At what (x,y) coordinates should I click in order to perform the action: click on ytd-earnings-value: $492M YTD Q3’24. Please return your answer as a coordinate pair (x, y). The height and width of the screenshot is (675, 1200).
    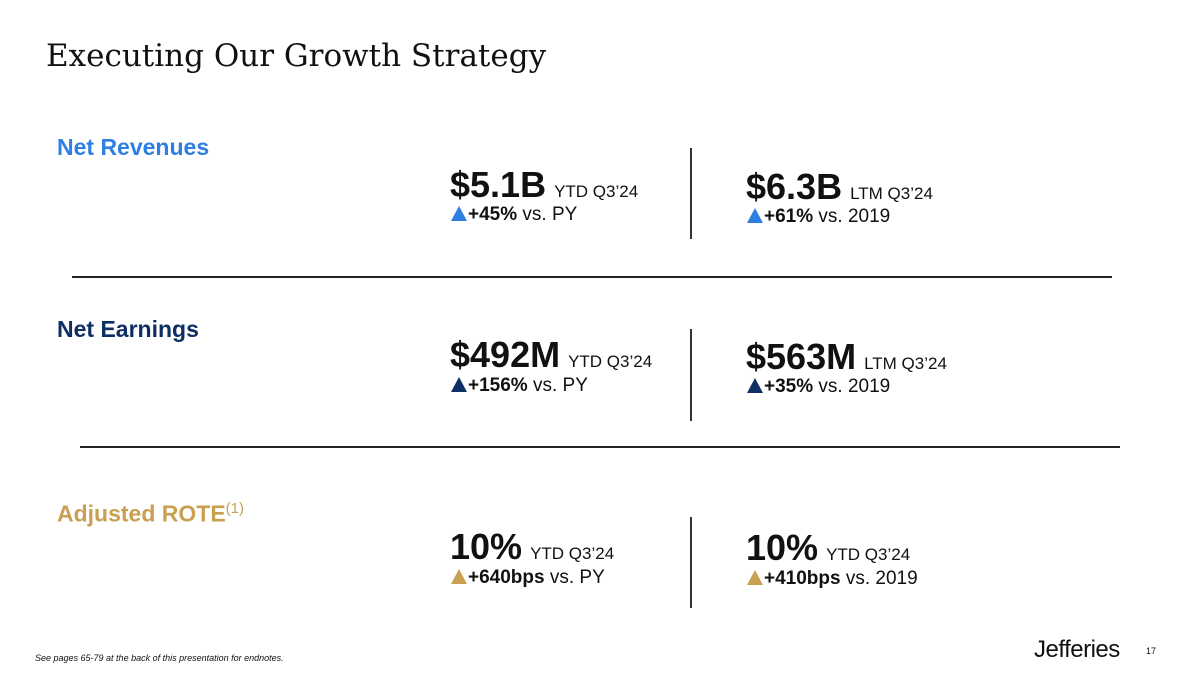
    Looking at the image, I should click on (551, 355).